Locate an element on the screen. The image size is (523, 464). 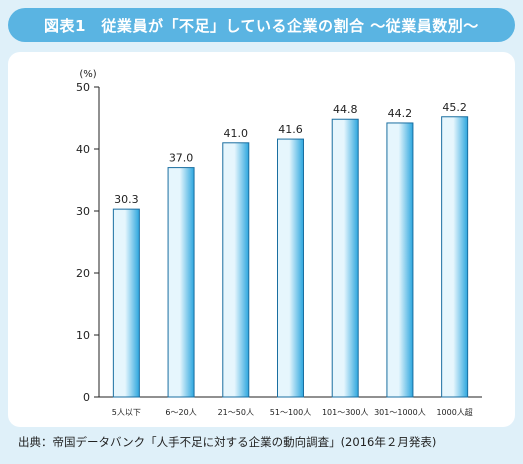
y-axis-unit: (%) is located at coordinates (87, 74).